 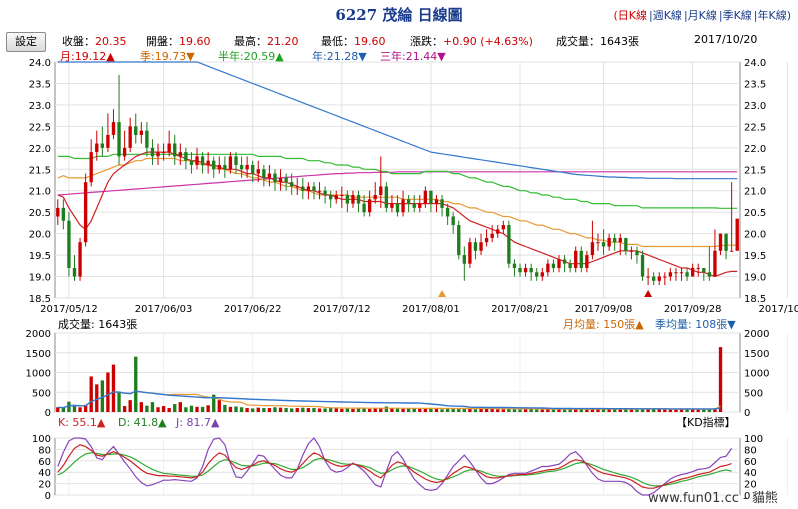 I want to click on date-tick-label: 2017/06/03, so click(x=164, y=309).